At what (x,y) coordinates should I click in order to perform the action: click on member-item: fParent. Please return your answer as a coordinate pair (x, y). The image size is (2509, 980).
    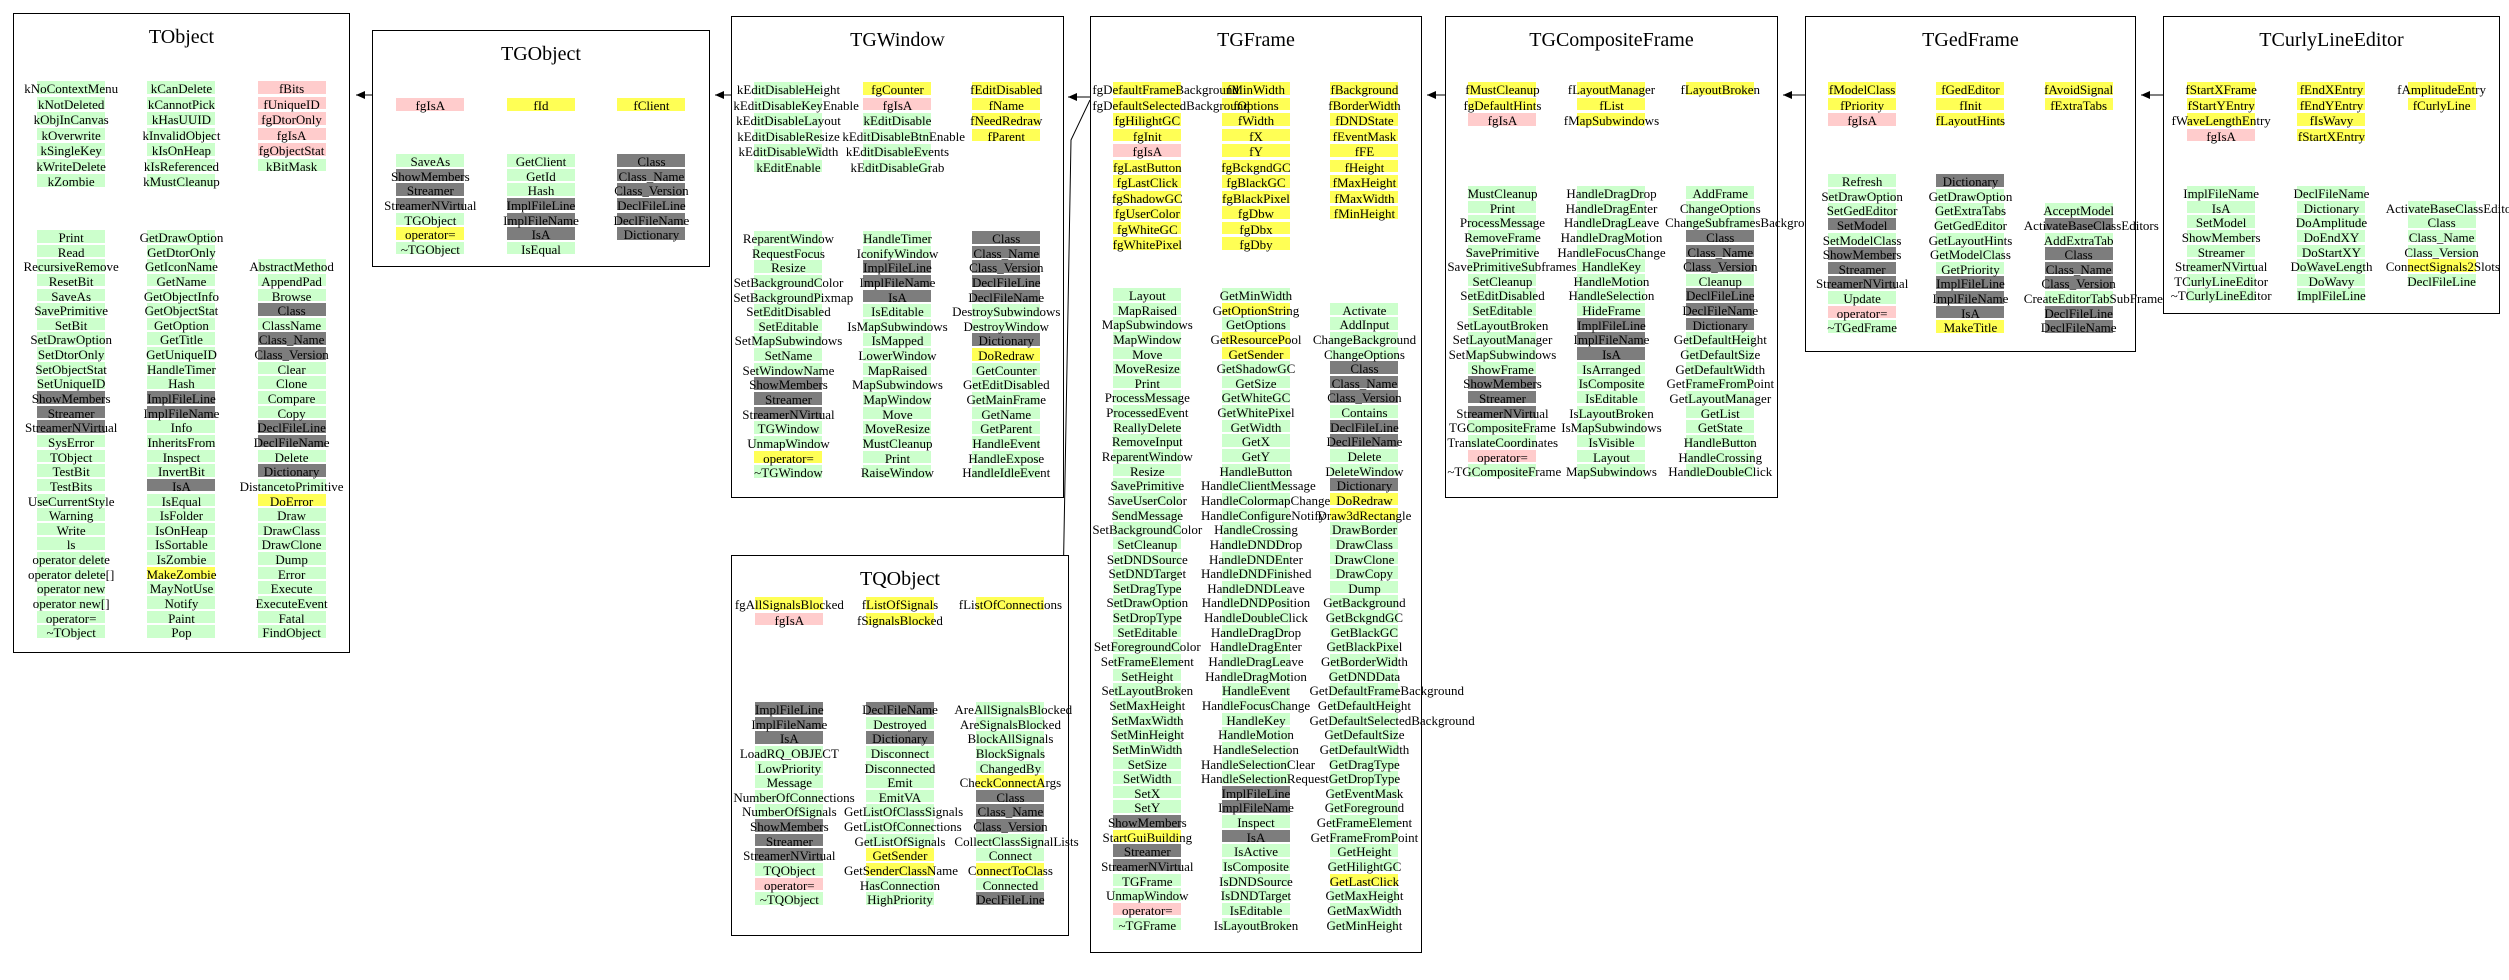
    Looking at the image, I should click on (1006, 135).